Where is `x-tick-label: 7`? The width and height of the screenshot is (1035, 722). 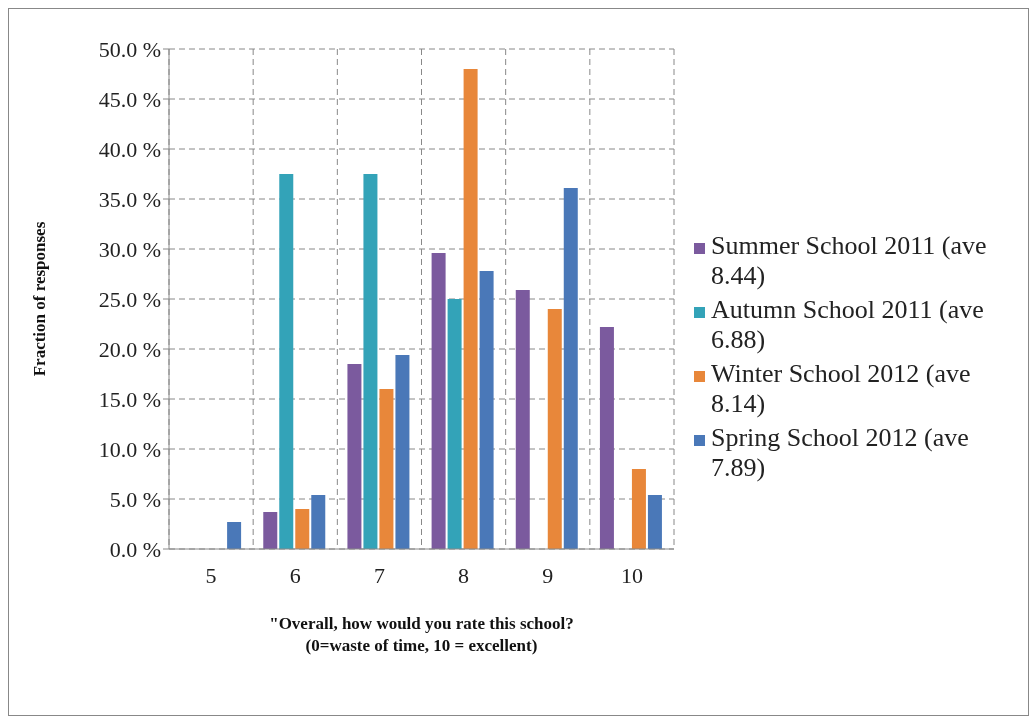
x-tick-label: 7 is located at coordinates (379, 575).